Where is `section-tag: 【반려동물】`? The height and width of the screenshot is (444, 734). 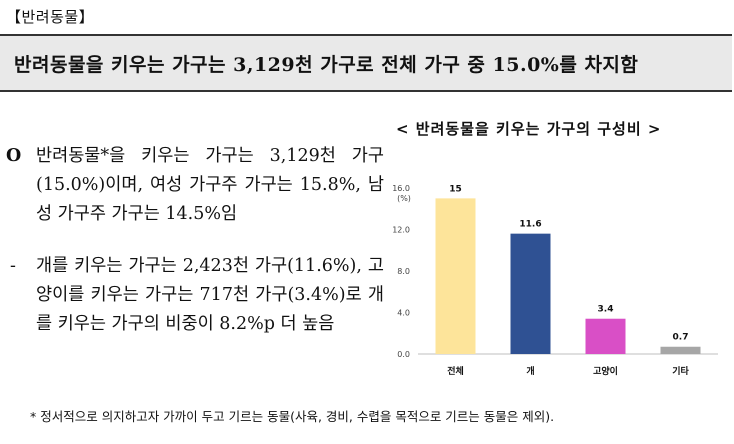 section-tag: 【반려동물】 is located at coordinates (50, 17).